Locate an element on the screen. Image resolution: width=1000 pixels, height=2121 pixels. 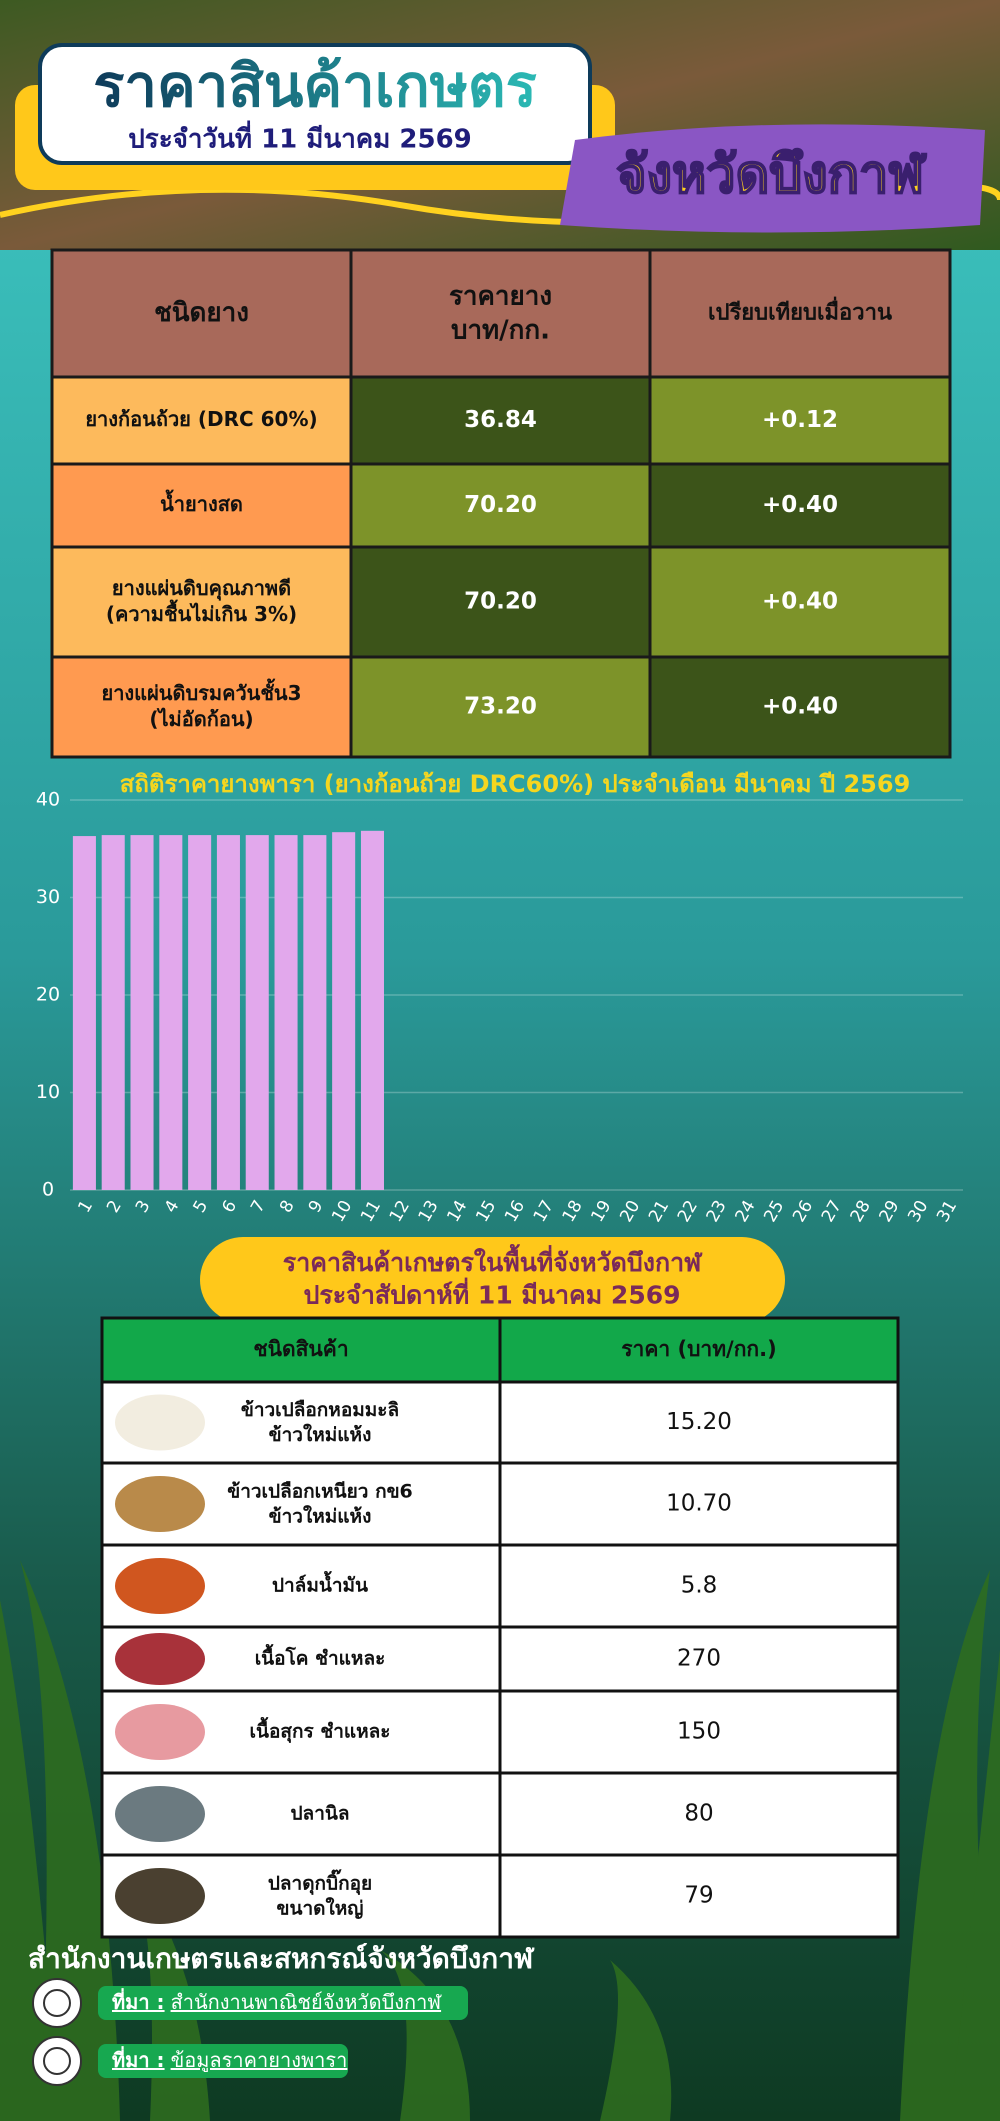
price-text: 36.84 is located at coordinates (500, 420).